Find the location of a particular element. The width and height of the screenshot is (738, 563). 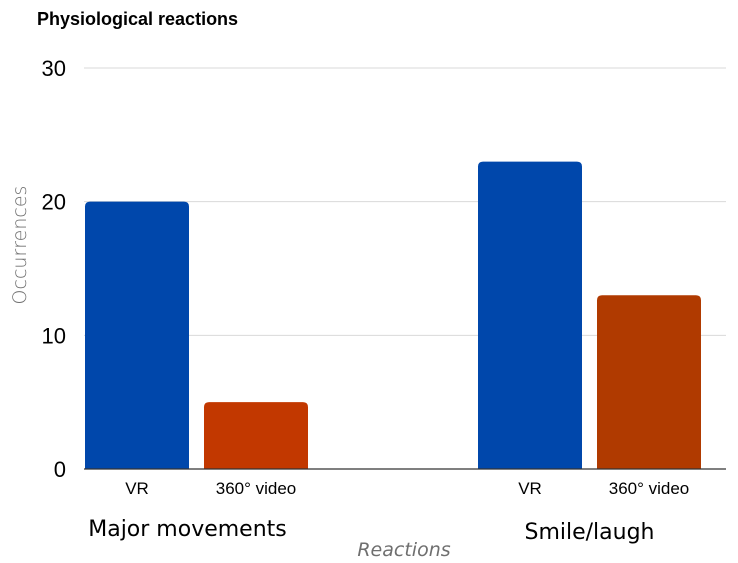

bar-vr-major-movements is located at coordinates (137, 335).